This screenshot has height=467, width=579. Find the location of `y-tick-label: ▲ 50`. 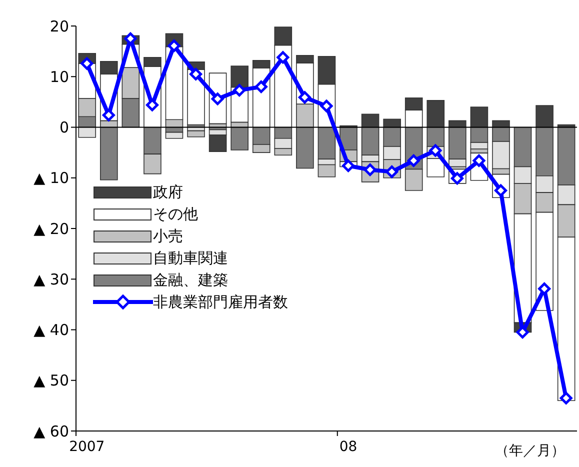

y-tick-label: ▲ 50 is located at coordinates (51, 381).